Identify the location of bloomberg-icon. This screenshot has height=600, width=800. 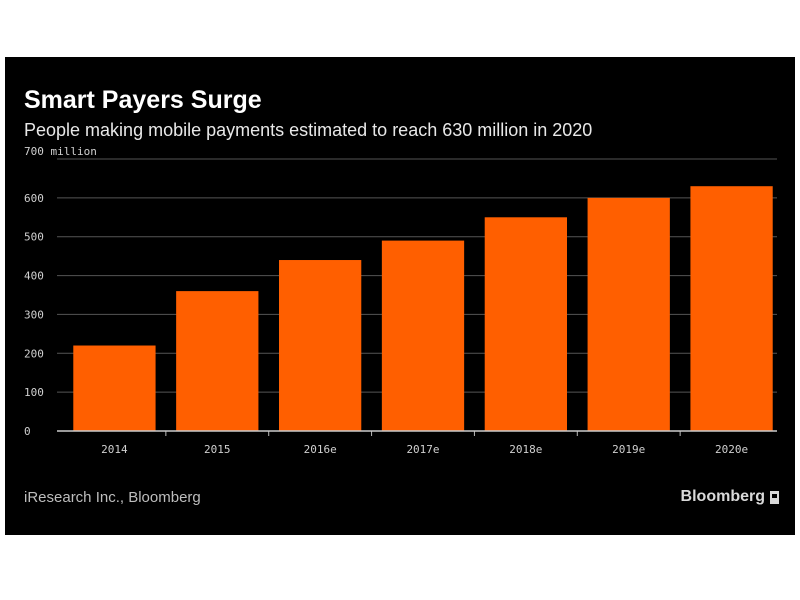
(774, 497).